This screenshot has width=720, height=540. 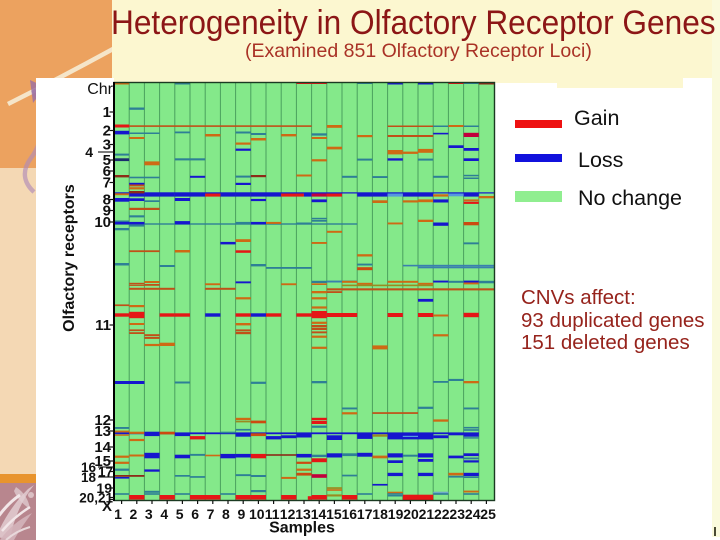 I want to click on svg-text: Olfactory receptors, so click(x=69, y=258).